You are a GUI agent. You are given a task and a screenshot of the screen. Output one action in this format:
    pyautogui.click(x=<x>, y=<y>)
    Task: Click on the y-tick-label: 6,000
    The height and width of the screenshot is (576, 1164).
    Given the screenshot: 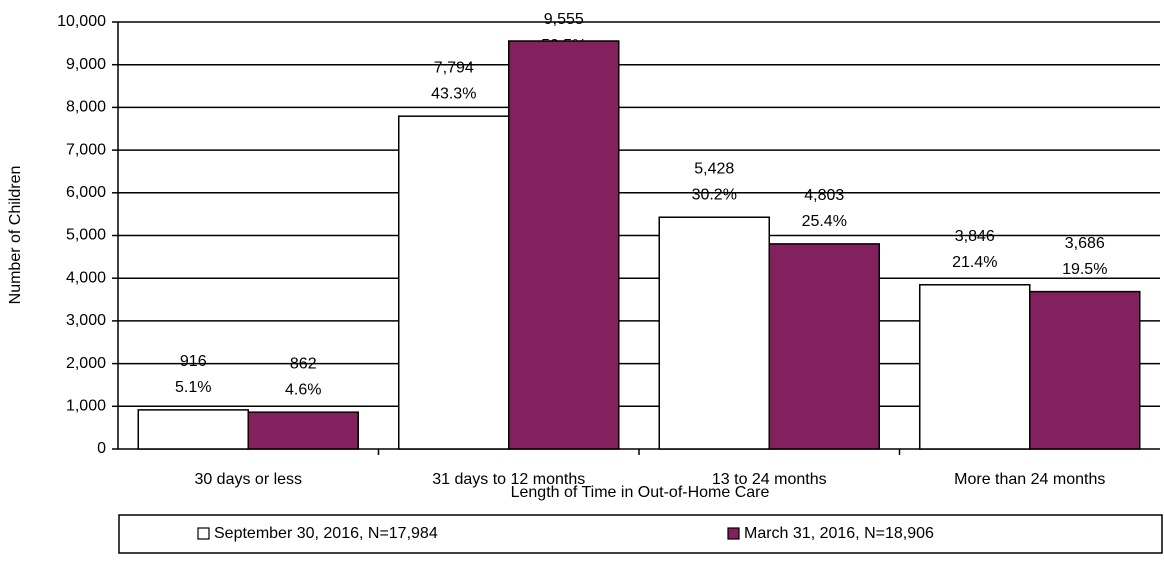 What is the action you would take?
    pyautogui.click(x=86, y=192)
    